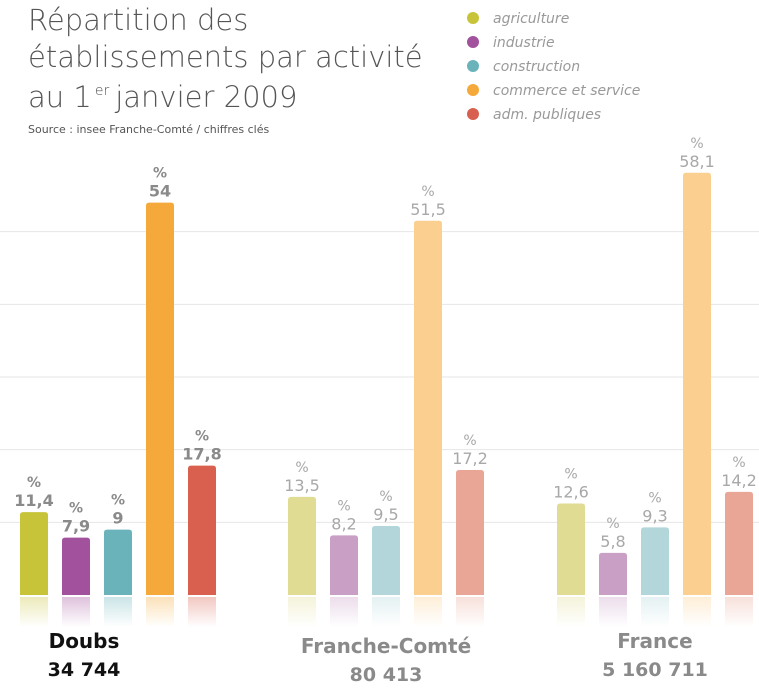 Image resolution: width=759 pixels, height=688 pixels. What do you see at coordinates (470, 458) in the screenshot?
I see `value-label: 17,2` at bounding box center [470, 458].